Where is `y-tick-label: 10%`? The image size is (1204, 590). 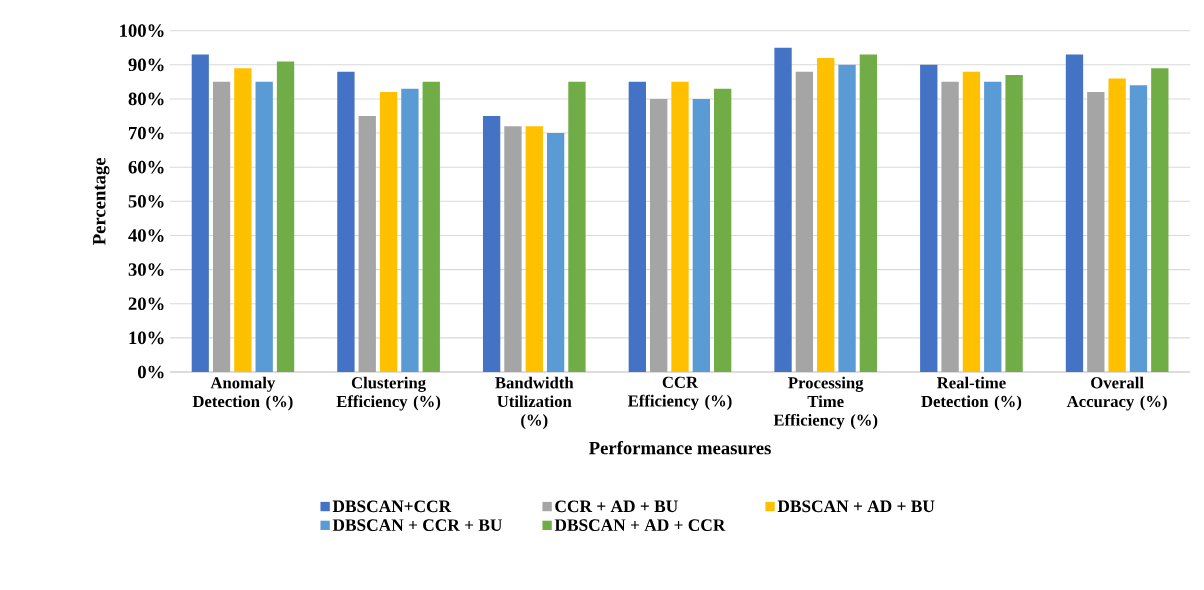
y-tick-label: 10% is located at coordinates (146, 338).